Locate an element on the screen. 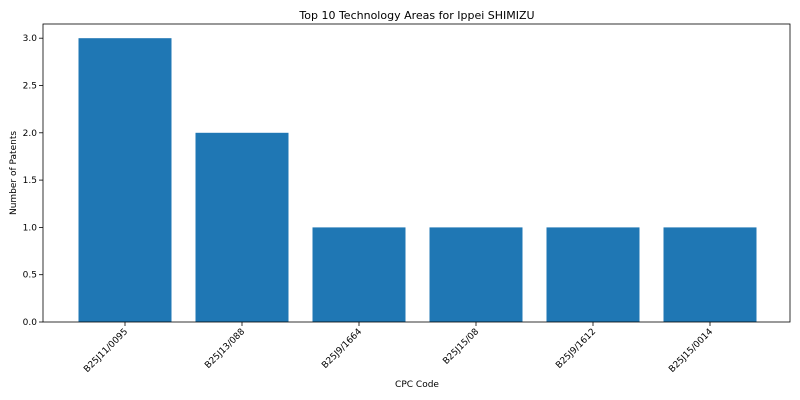 This screenshot has height=400, width=800. y-tick-label: 0.5 is located at coordinates (30, 276).